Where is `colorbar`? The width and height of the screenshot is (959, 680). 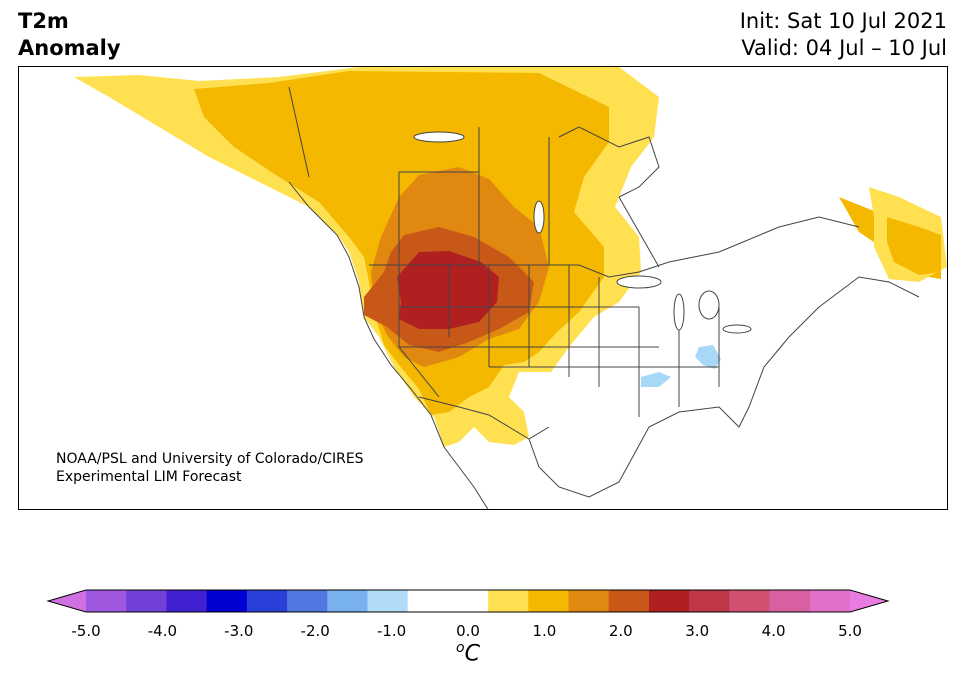 colorbar is located at coordinates (468, 601).